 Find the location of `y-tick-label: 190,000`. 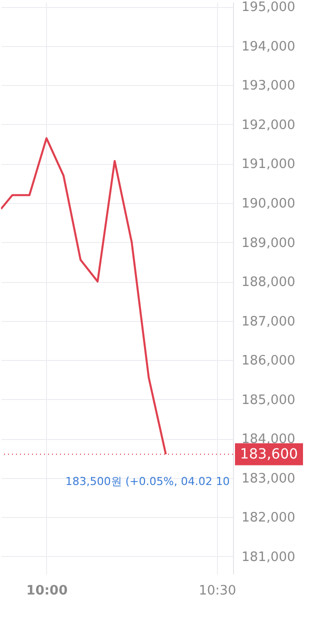

y-tick-label: 190,000 is located at coordinates (269, 204).